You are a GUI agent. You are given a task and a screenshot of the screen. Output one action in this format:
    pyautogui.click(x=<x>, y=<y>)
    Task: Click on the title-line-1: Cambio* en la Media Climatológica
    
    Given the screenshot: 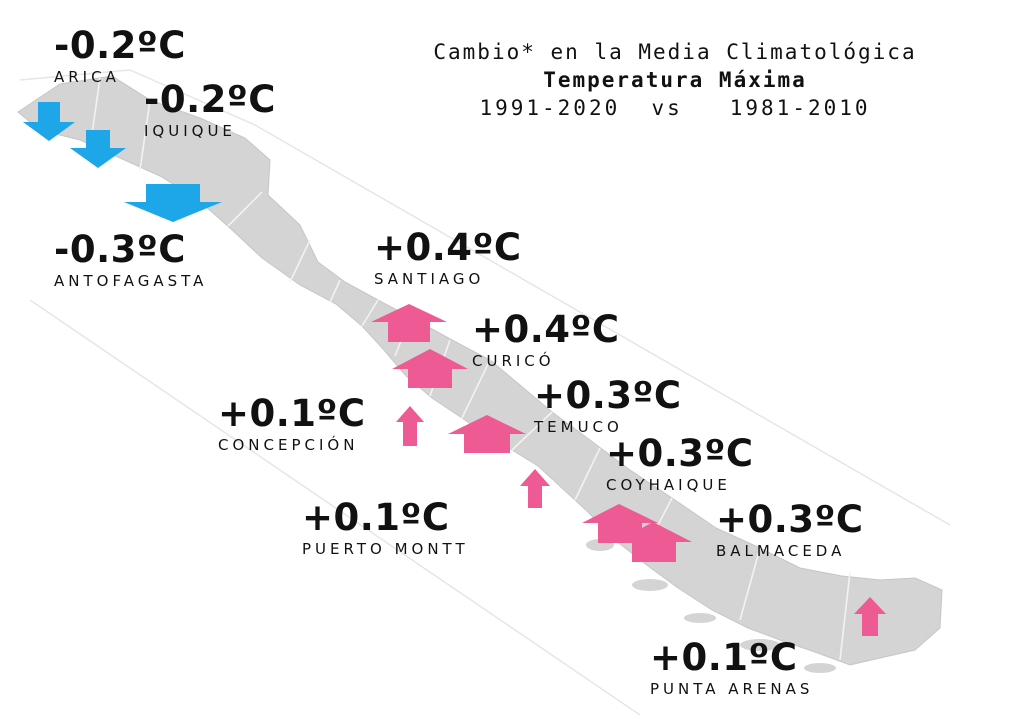 What is the action you would take?
    pyautogui.click(x=675, y=52)
    